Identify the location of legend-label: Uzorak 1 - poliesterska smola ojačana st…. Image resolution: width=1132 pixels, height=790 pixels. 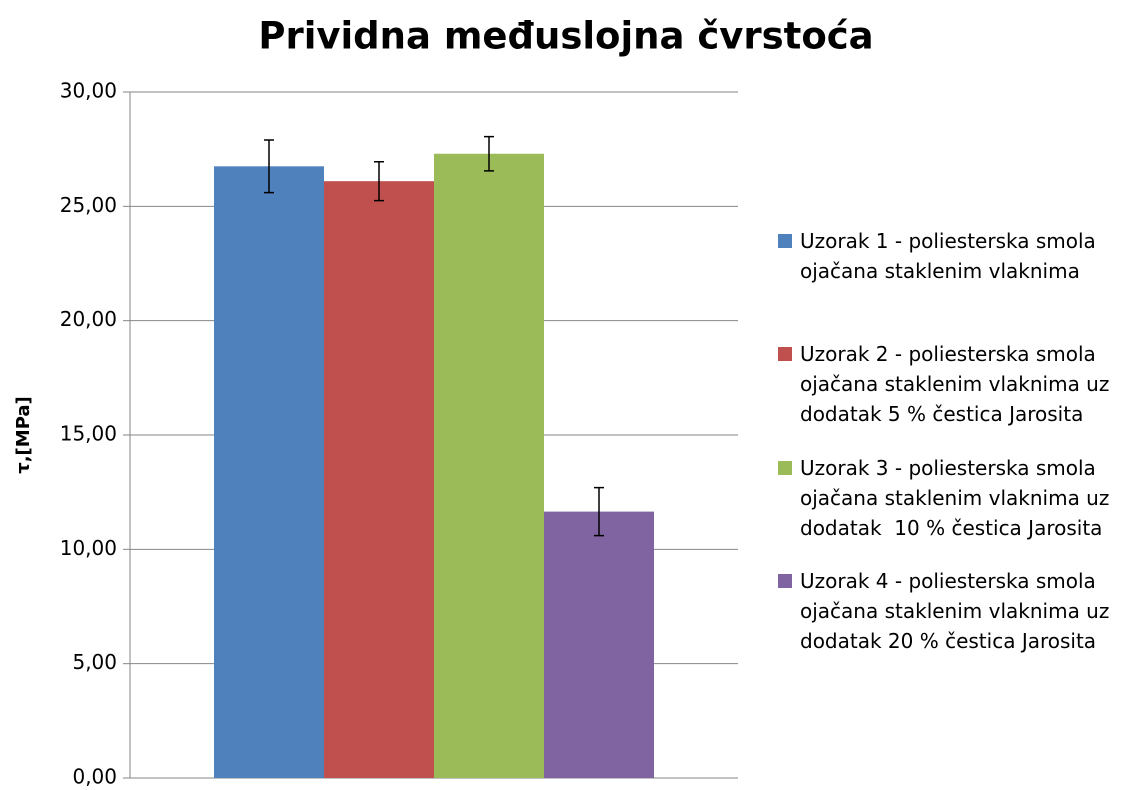
(951, 256).